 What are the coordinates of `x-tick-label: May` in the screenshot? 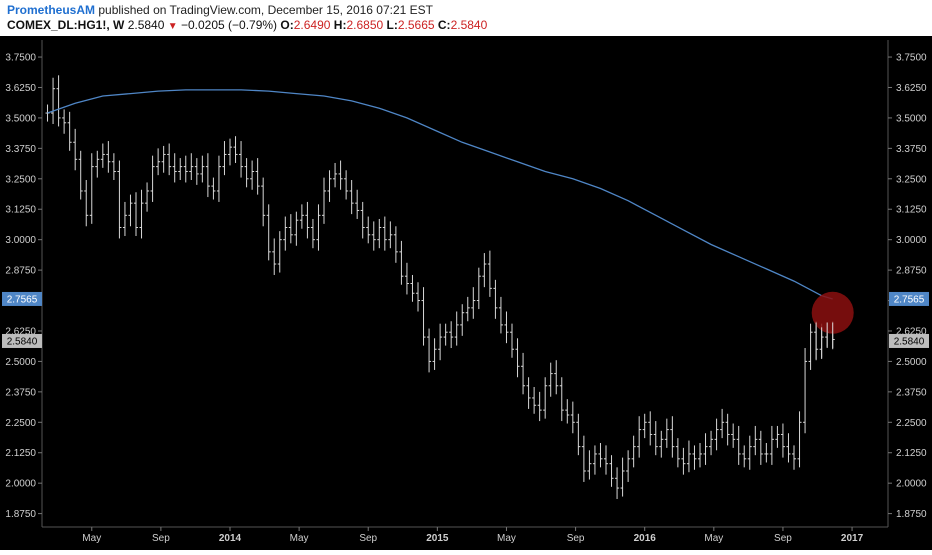 It's located at (713, 538).